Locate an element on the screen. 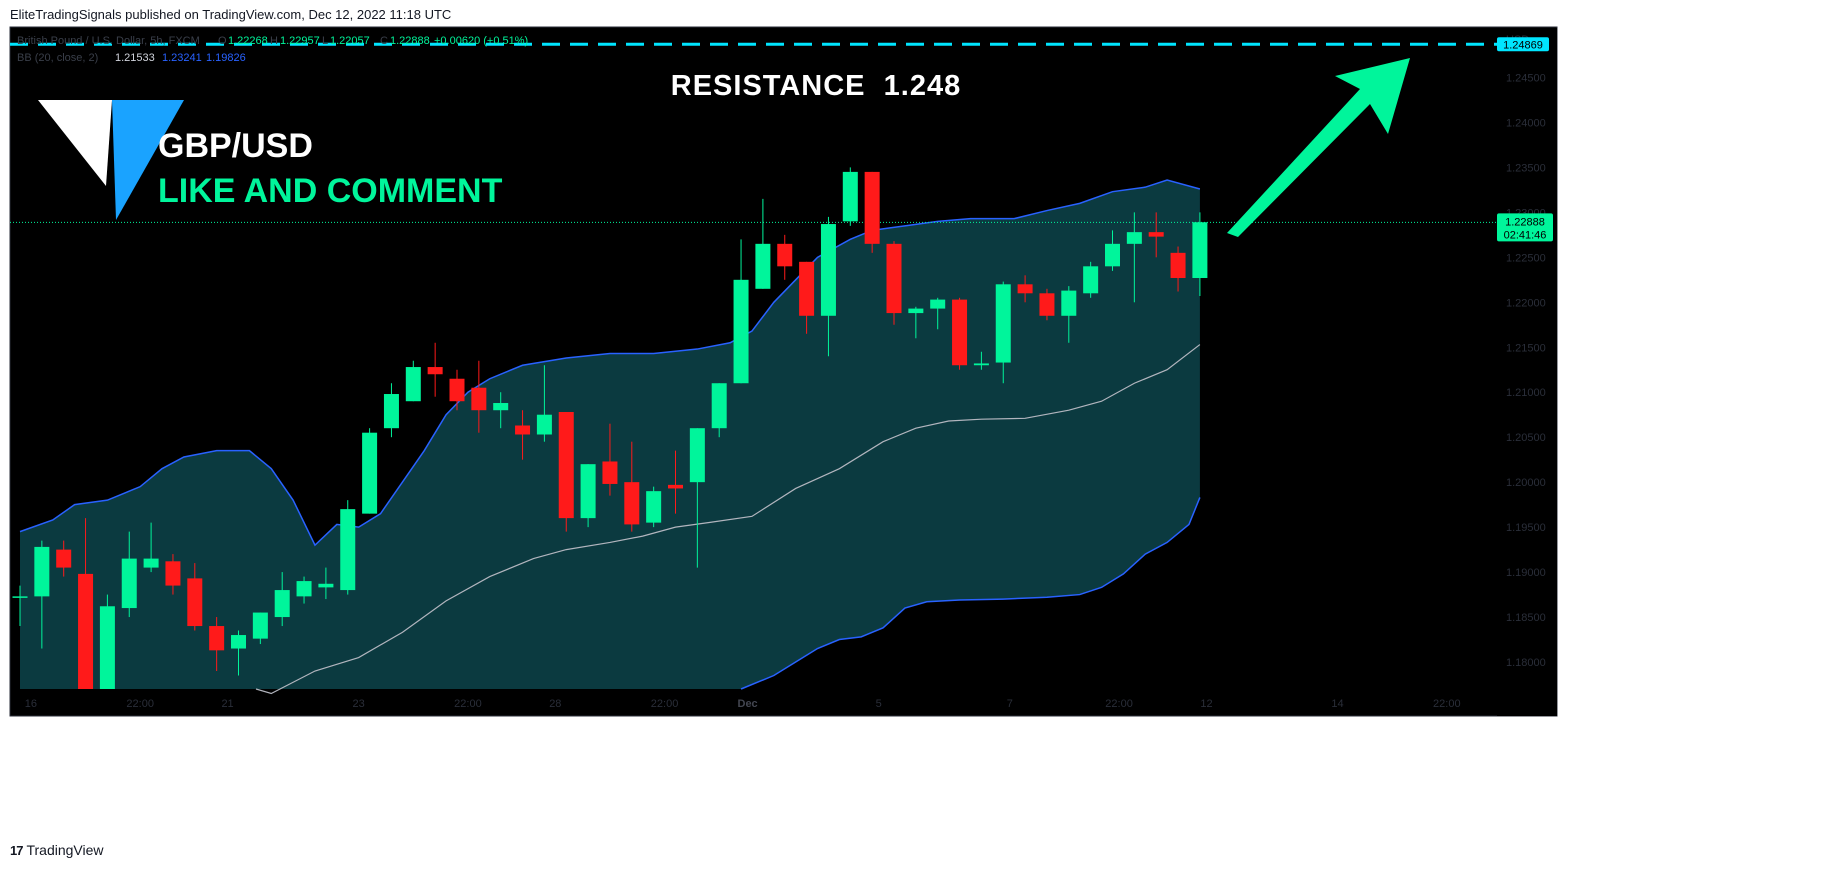 The width and height of the screenshot is (1823, 872). y-tick-label: 1.19500 is located at coordinates (1526, 528).